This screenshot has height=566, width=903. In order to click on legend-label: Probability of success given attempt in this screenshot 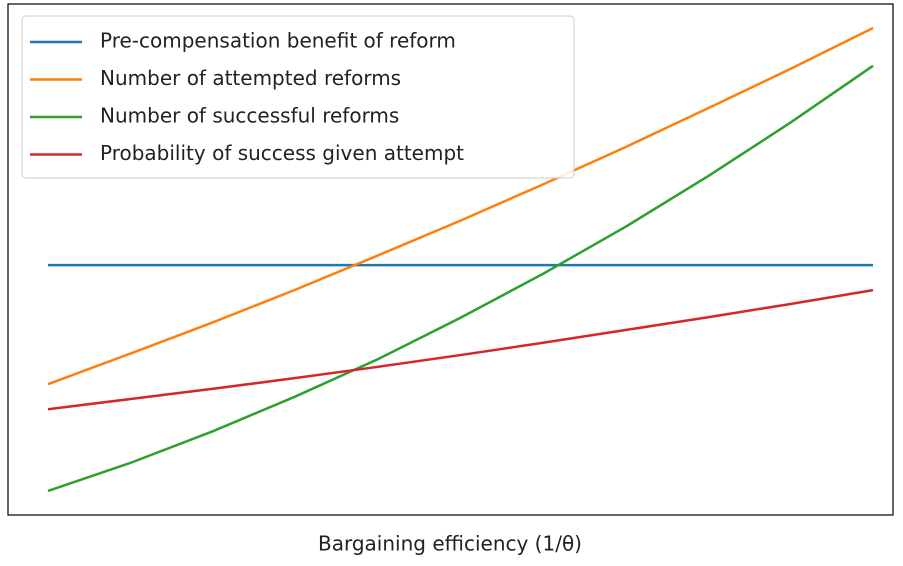, I will do `click(282, 153)`.